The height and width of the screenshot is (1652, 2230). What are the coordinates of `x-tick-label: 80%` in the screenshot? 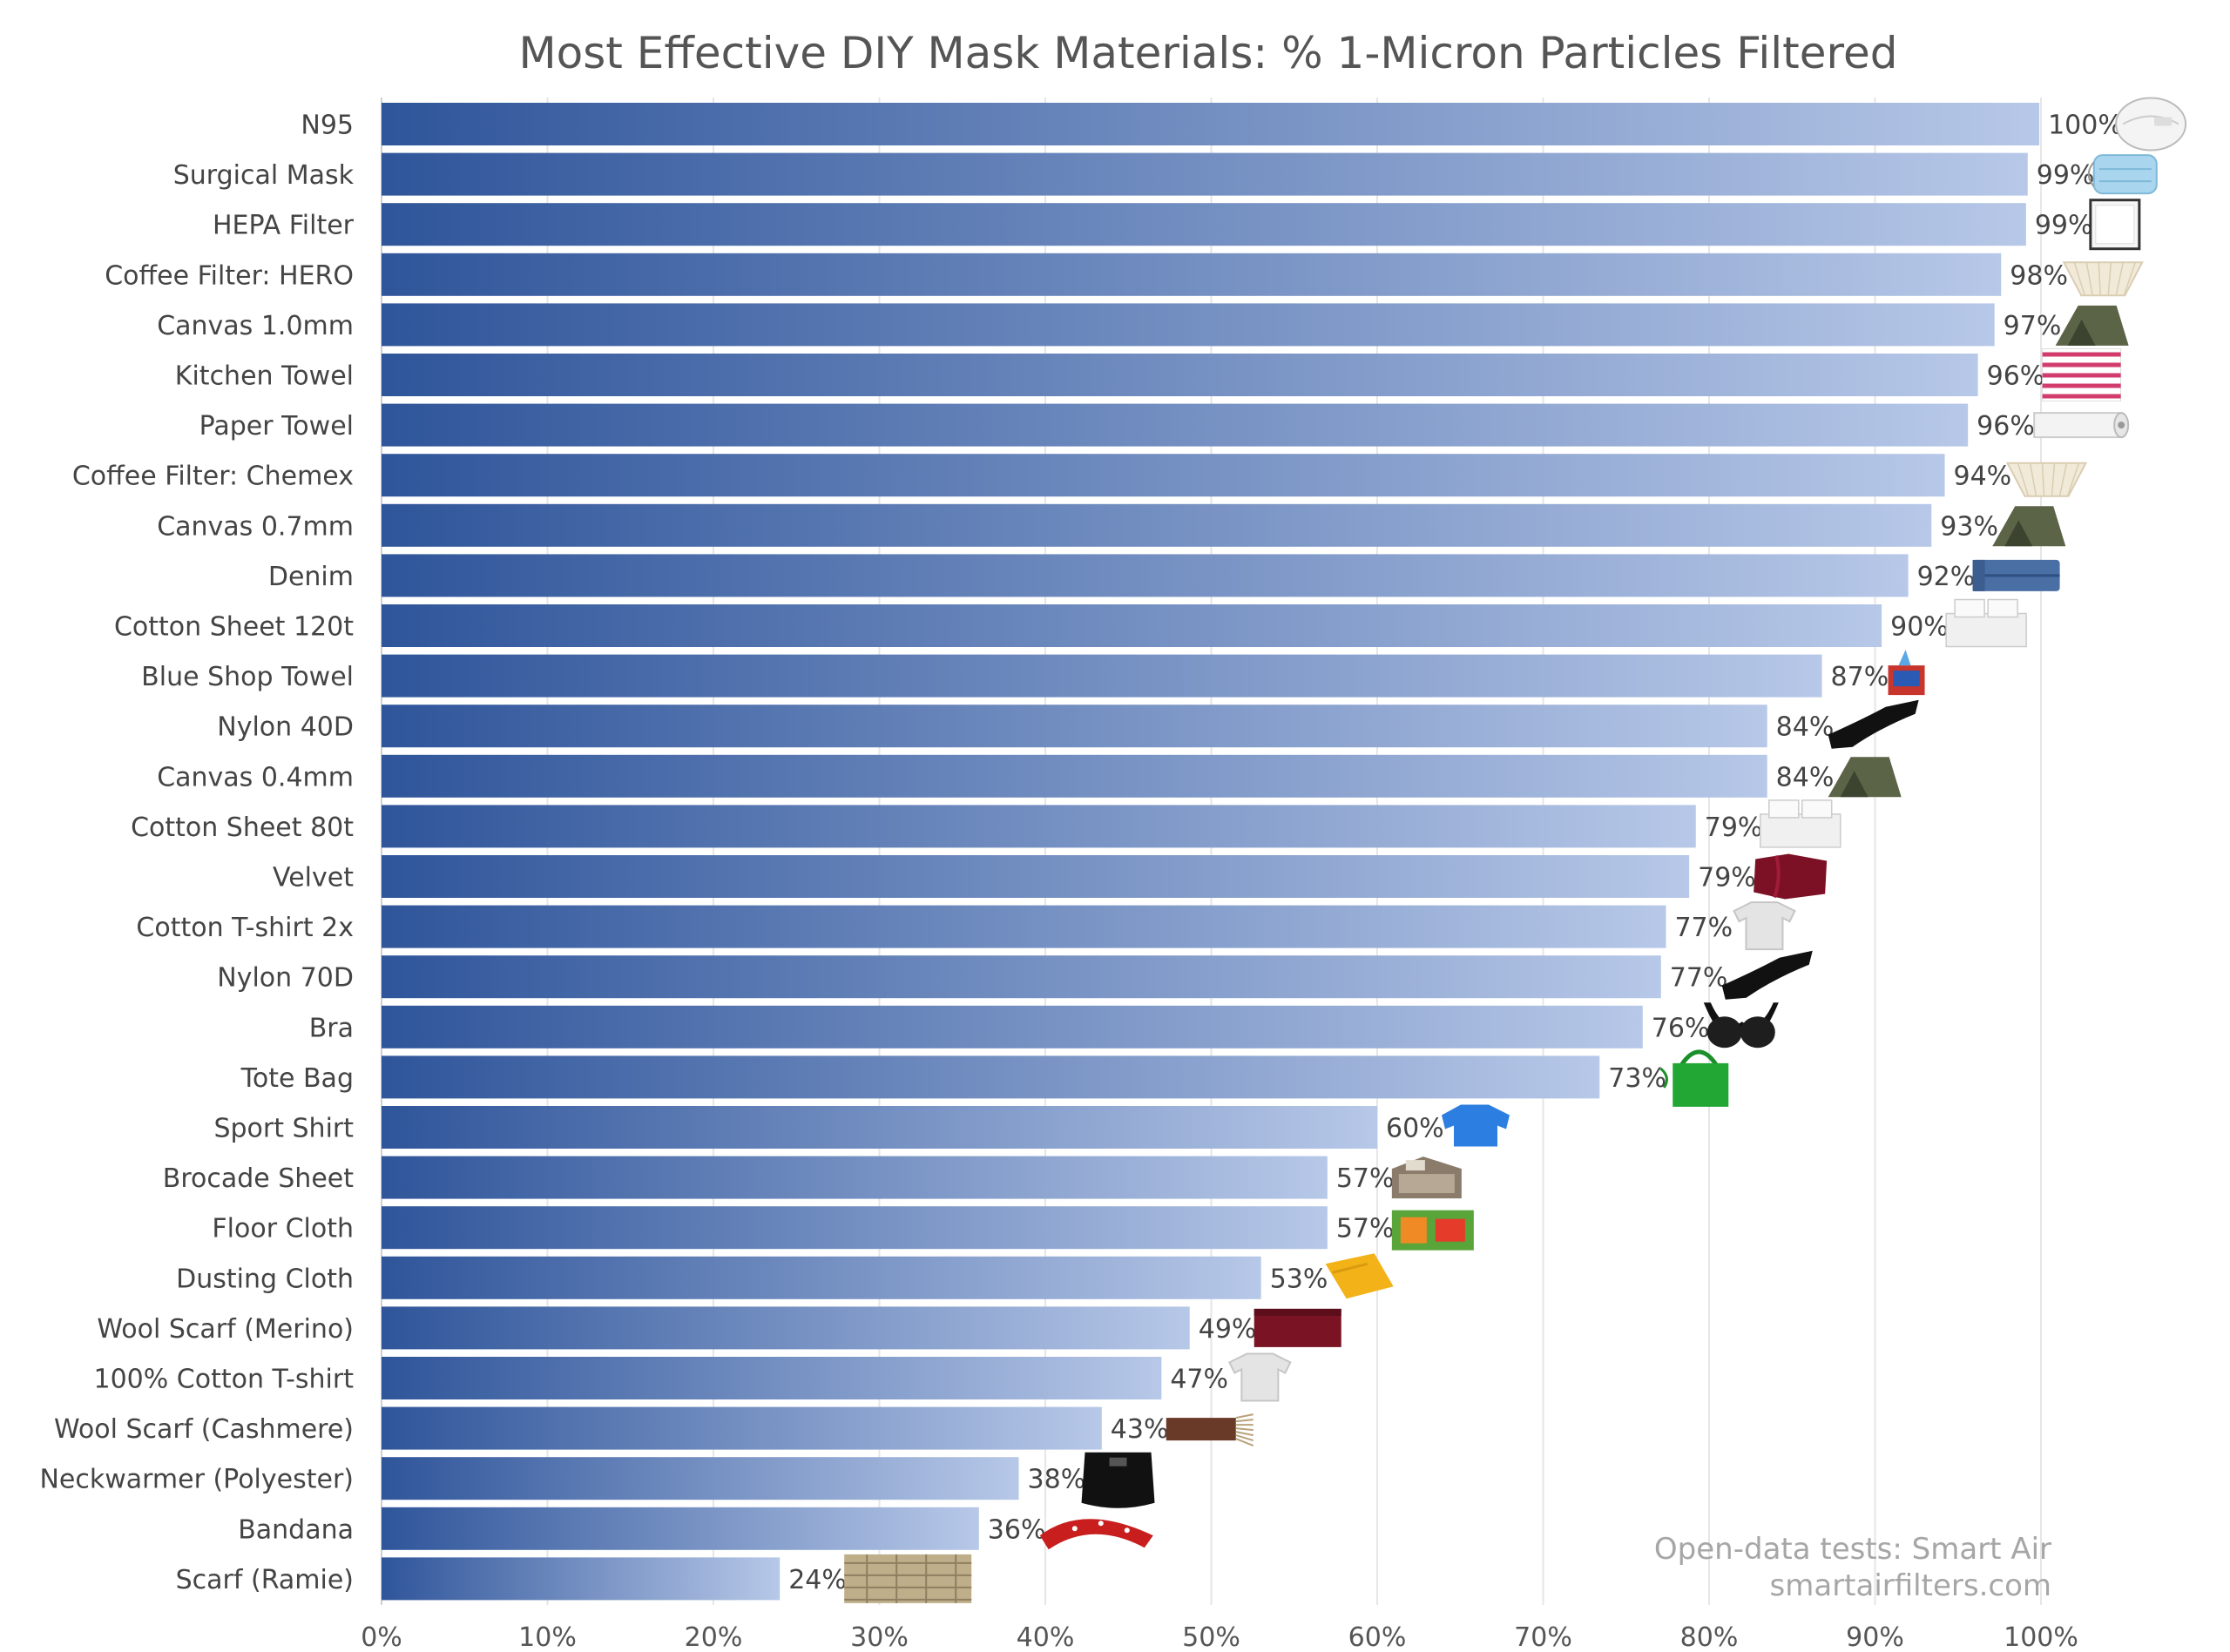 It's located at (1709, 1637).